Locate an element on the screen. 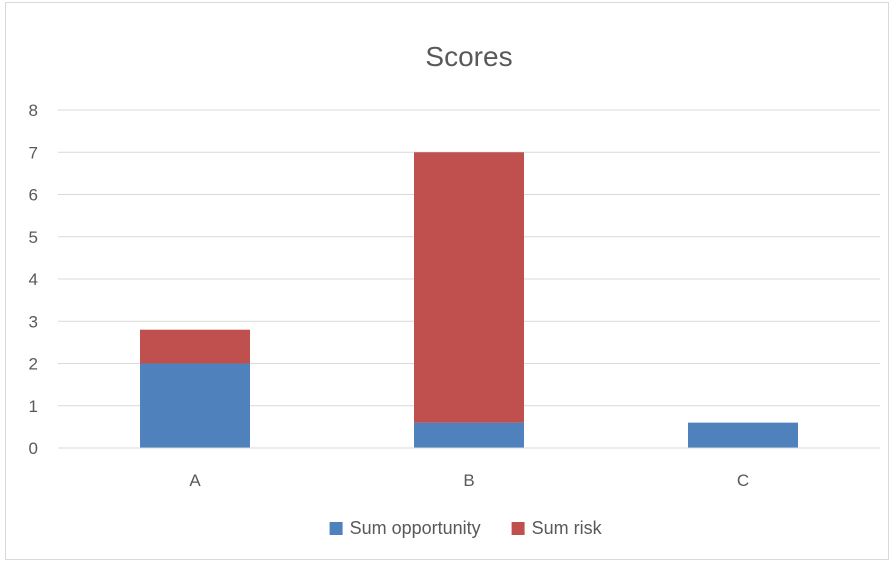 The width and height of the screenshot is (896, 564). chart-title: Scores is located at coordinates (468, 56).